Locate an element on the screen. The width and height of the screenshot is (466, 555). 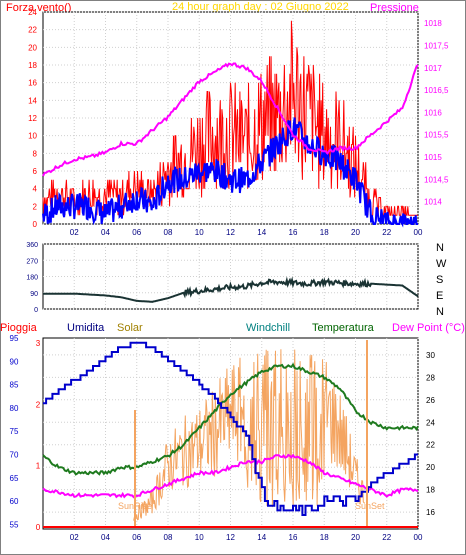
temperature-tick-label: 16 is located at coordinates (430, 512).